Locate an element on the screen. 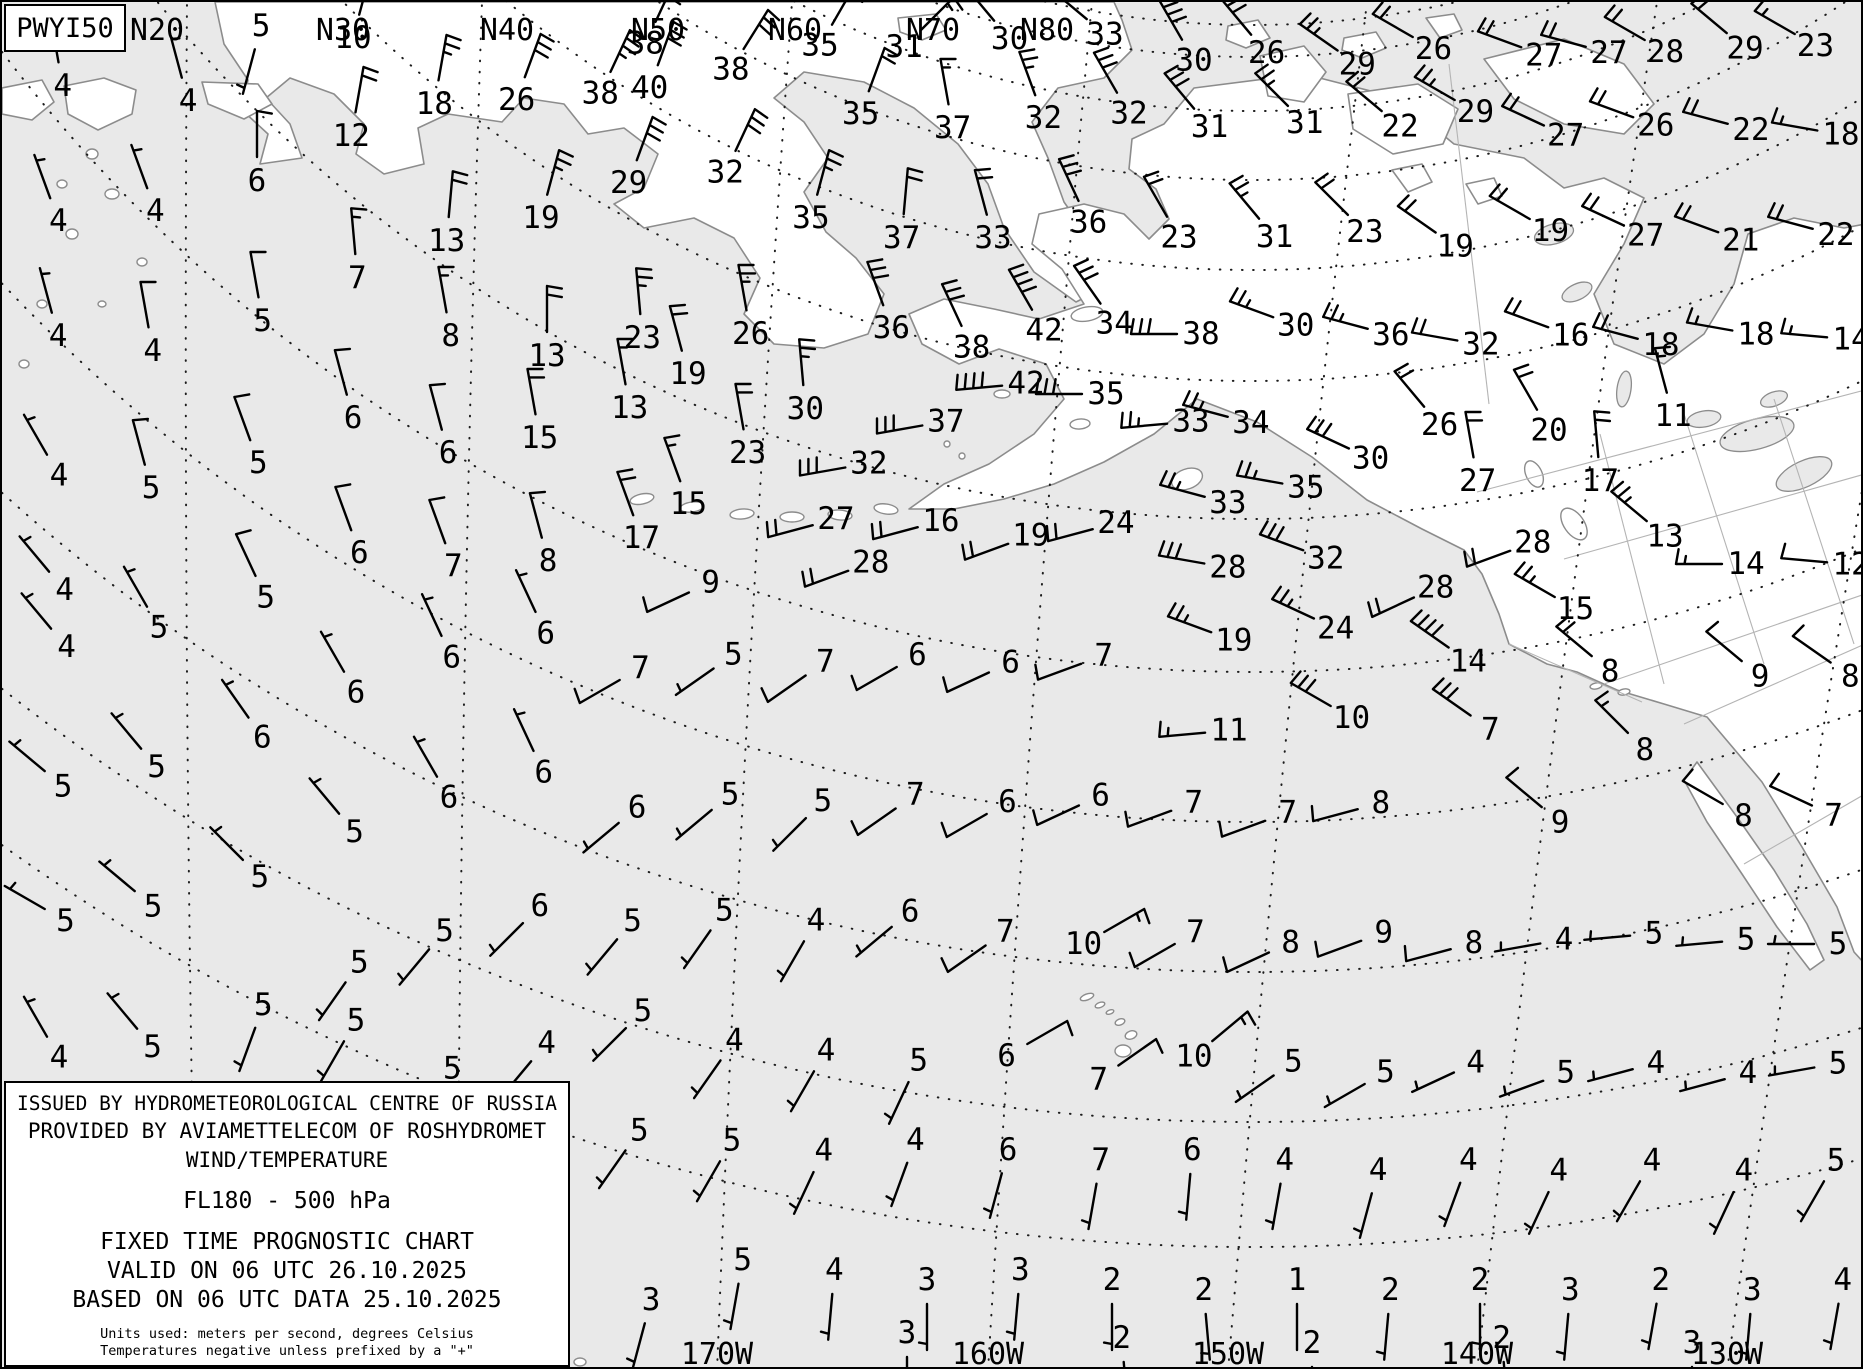 Image resolution: width=1863 pixels, height=1369 pixels. temperature-value: 13 is located at coordinates (629, 408).